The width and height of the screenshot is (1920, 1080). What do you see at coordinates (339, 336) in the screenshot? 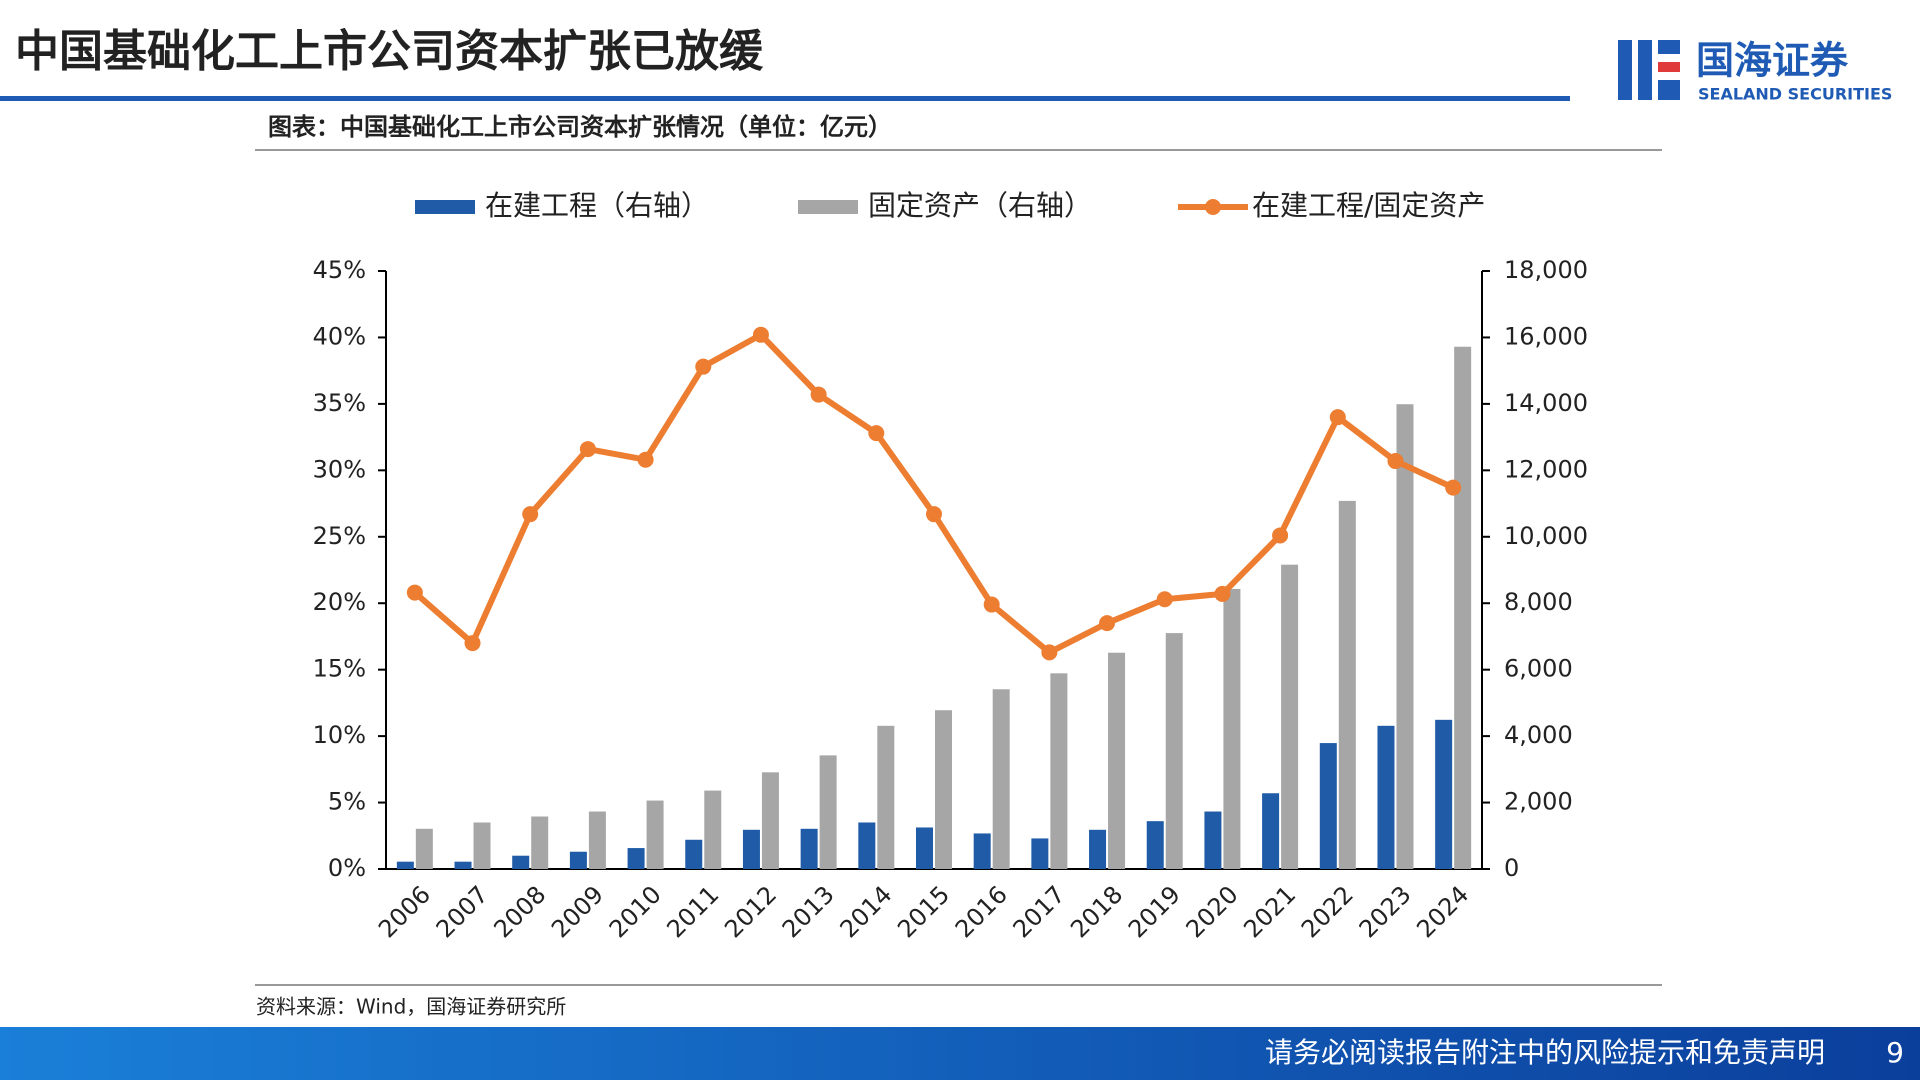
I see `y-tick-label: 40%` at bounding box center [339, 336].